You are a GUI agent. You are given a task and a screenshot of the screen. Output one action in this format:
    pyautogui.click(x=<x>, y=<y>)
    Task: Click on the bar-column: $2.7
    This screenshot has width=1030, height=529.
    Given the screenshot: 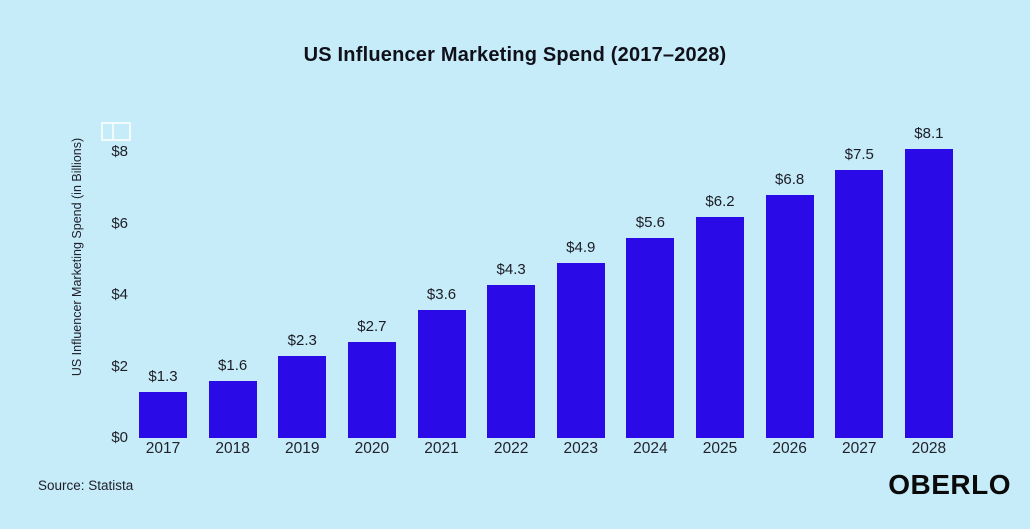 What is the action you would take?
    pyautogui.click(x=371, y=377)
    